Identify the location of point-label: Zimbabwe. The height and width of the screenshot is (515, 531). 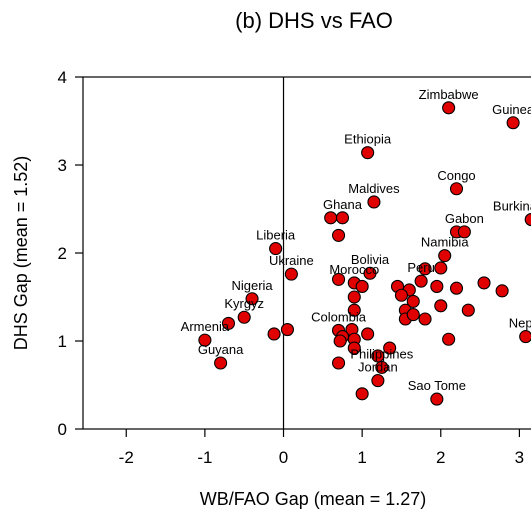
(449, 94).